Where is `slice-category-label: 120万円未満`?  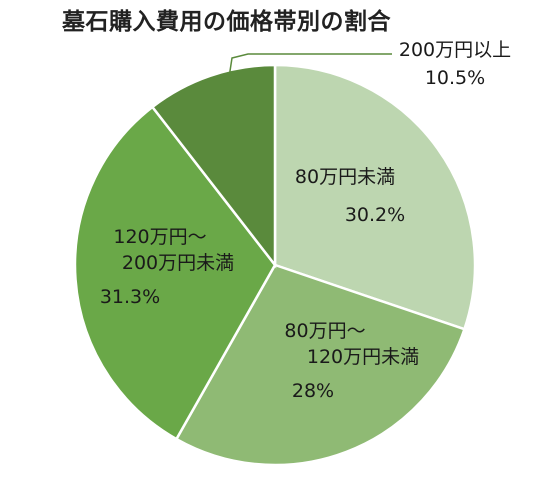
slice-category-label: 120万円未満 is located at coordinates (363, 357).